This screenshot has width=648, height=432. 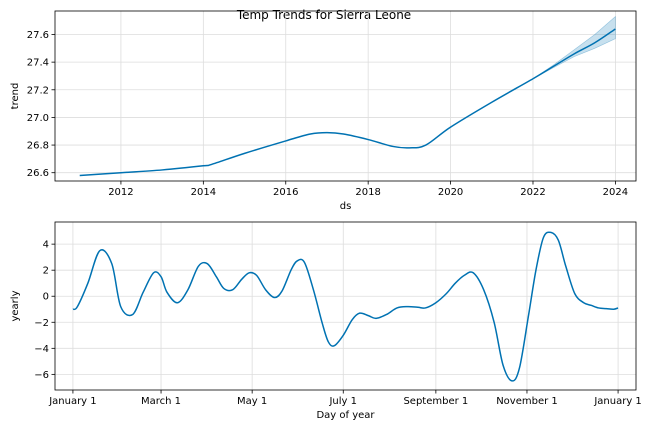 What do you see at coordinates (342, 401) in the screenshot?
I see `x-tick-label: July 1` at bounding box center [342, 401].